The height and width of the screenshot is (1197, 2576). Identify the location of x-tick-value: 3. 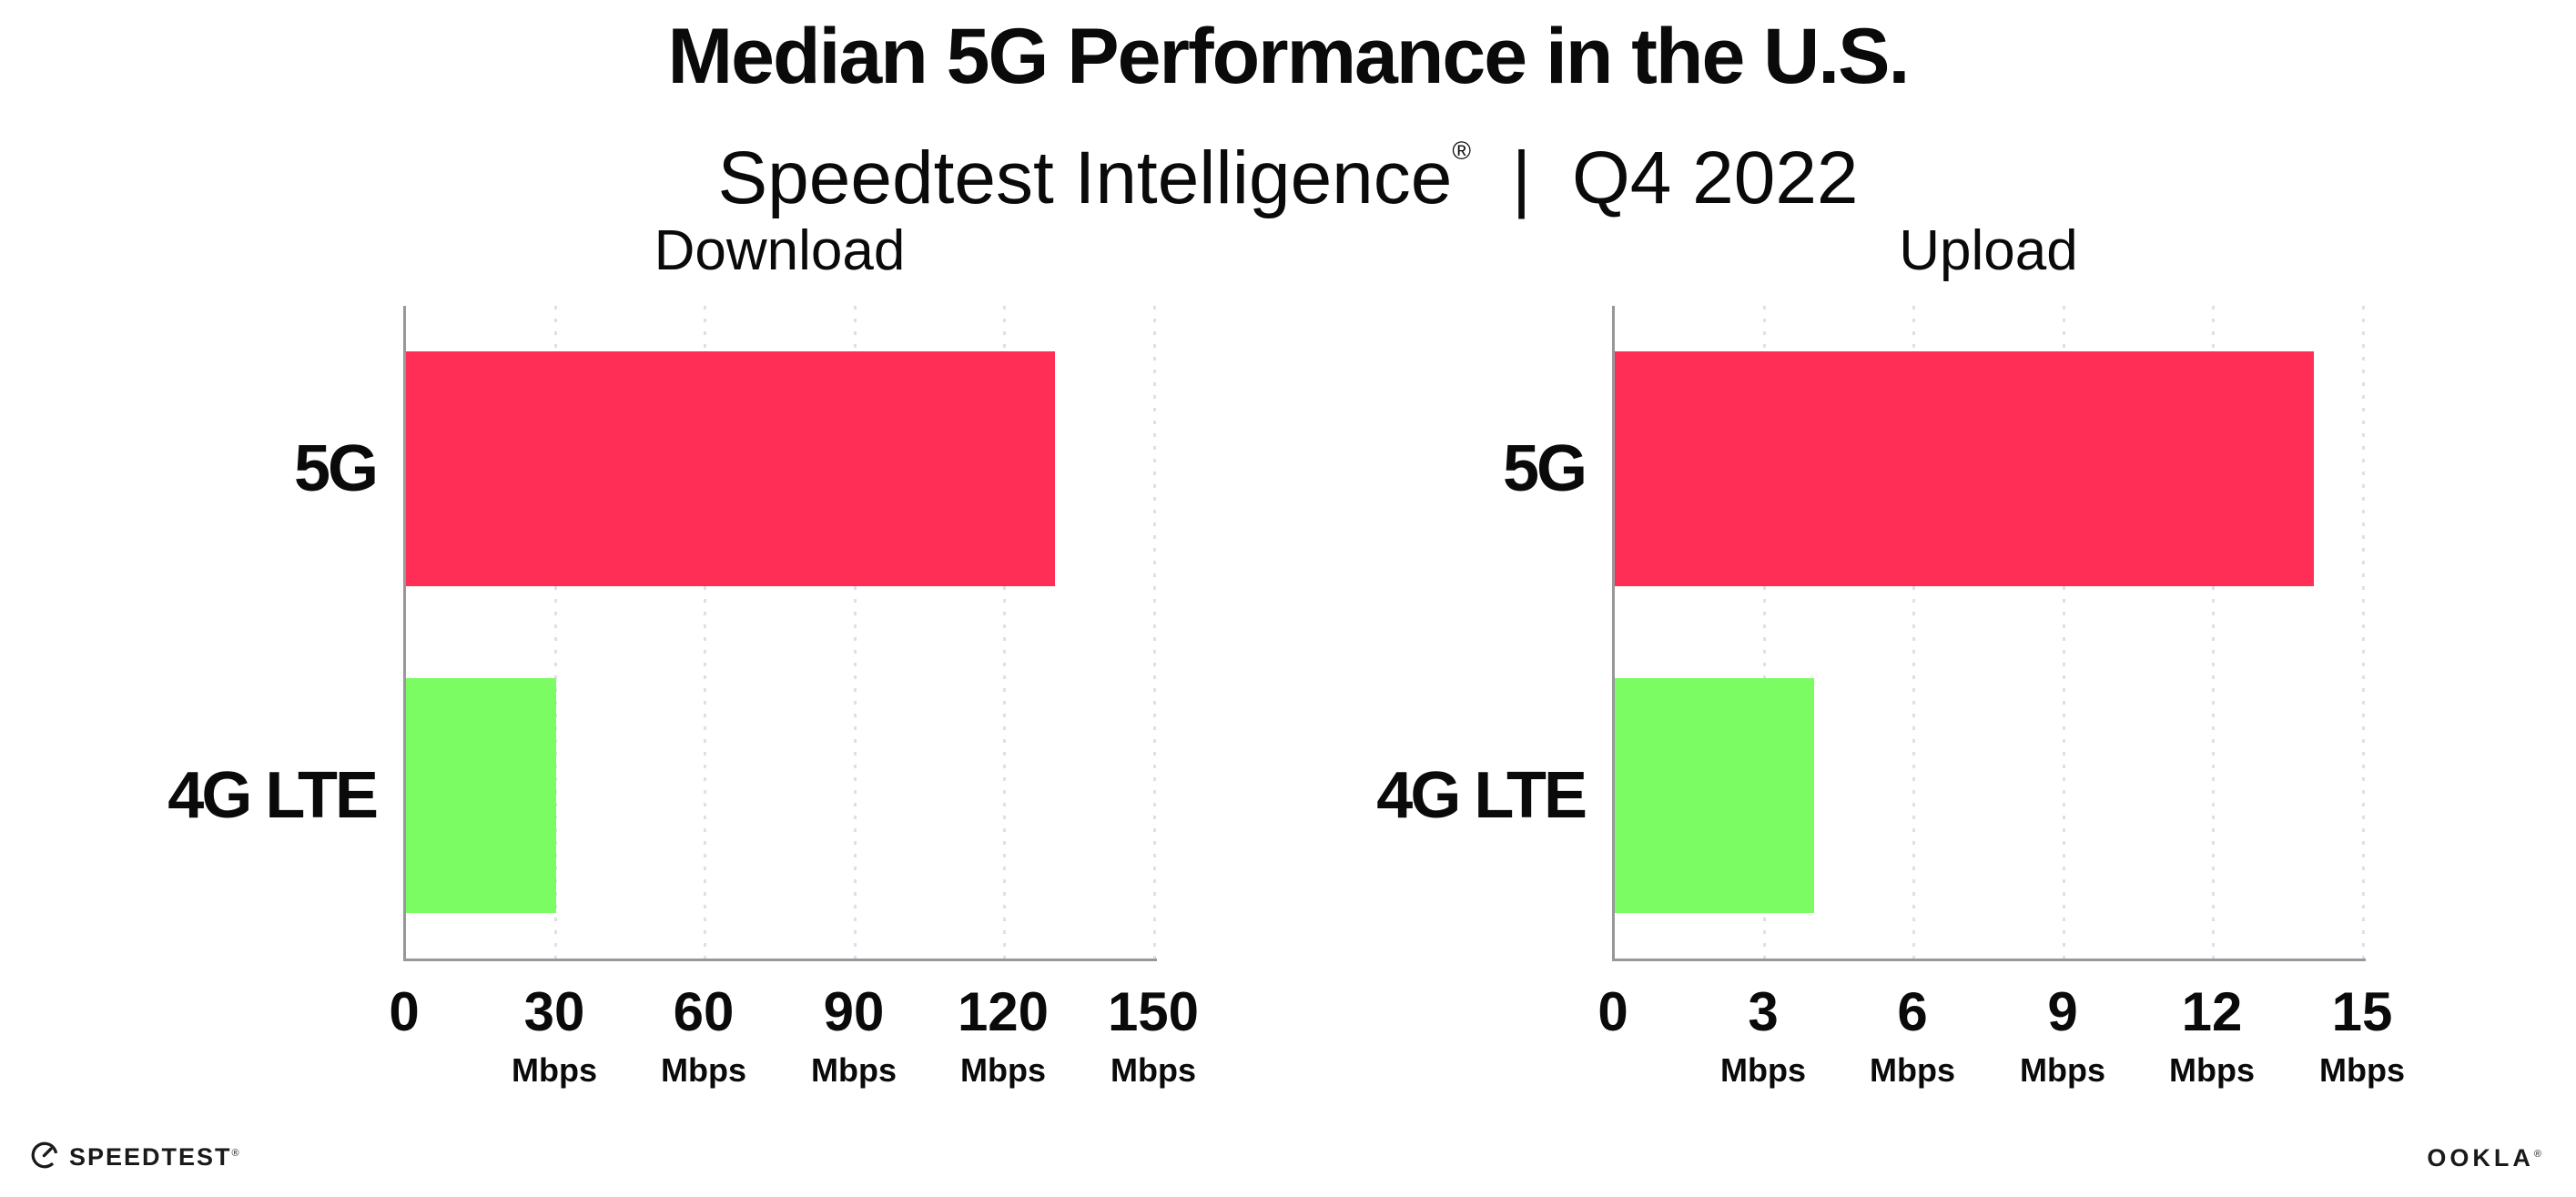
(1763, 1011).